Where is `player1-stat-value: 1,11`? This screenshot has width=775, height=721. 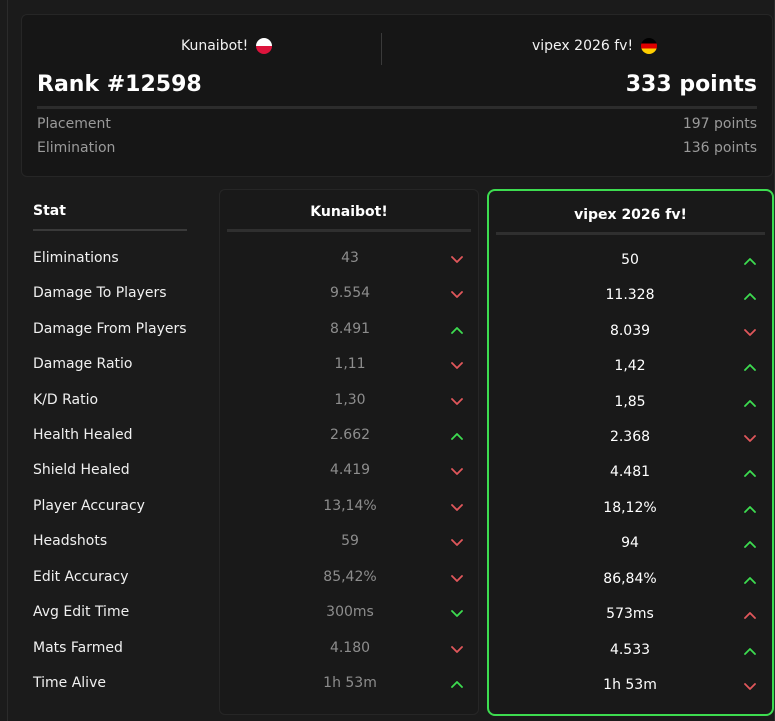 player1-stat-value: 1,11 is located at coordinates (350, 364).